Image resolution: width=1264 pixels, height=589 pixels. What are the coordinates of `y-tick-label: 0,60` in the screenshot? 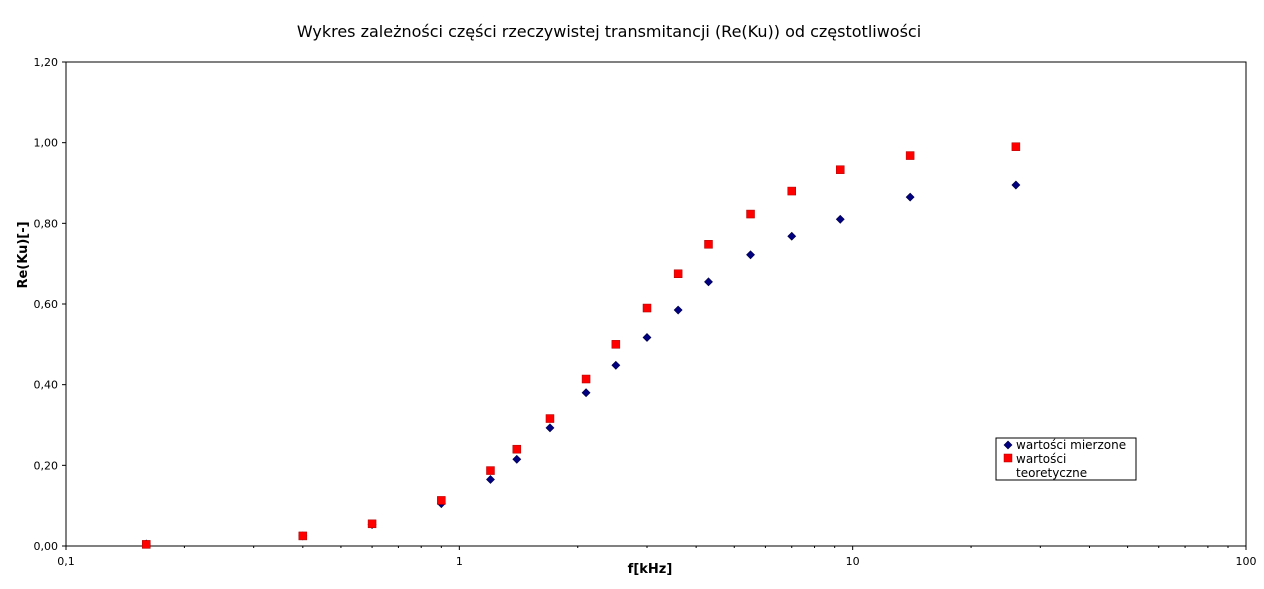 It's located at (46, 304).